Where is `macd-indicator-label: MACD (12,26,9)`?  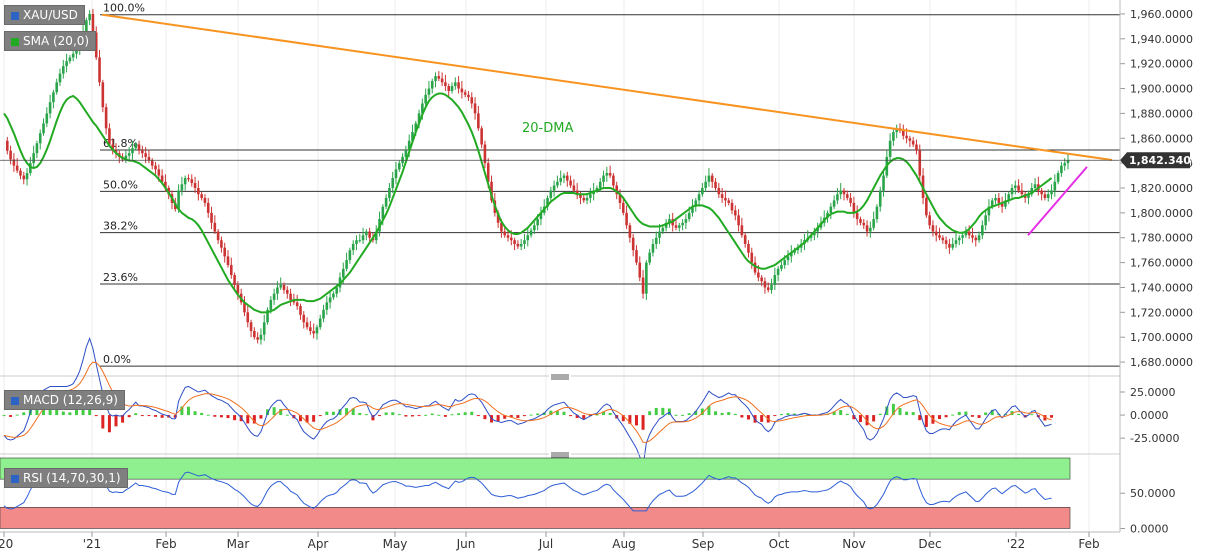
macd-indicator-label: MACD (12,26,9) is located at coordinates (64, 400).